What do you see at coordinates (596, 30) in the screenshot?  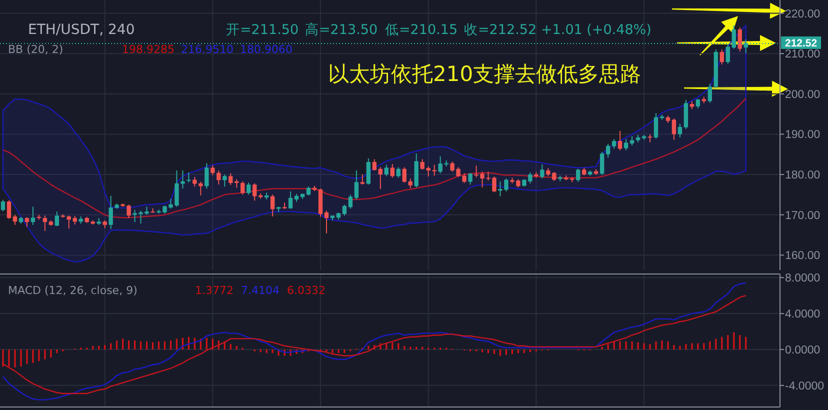 I see `annotation: +1.01 (+0.48%)` at bounding box center [596, 30].